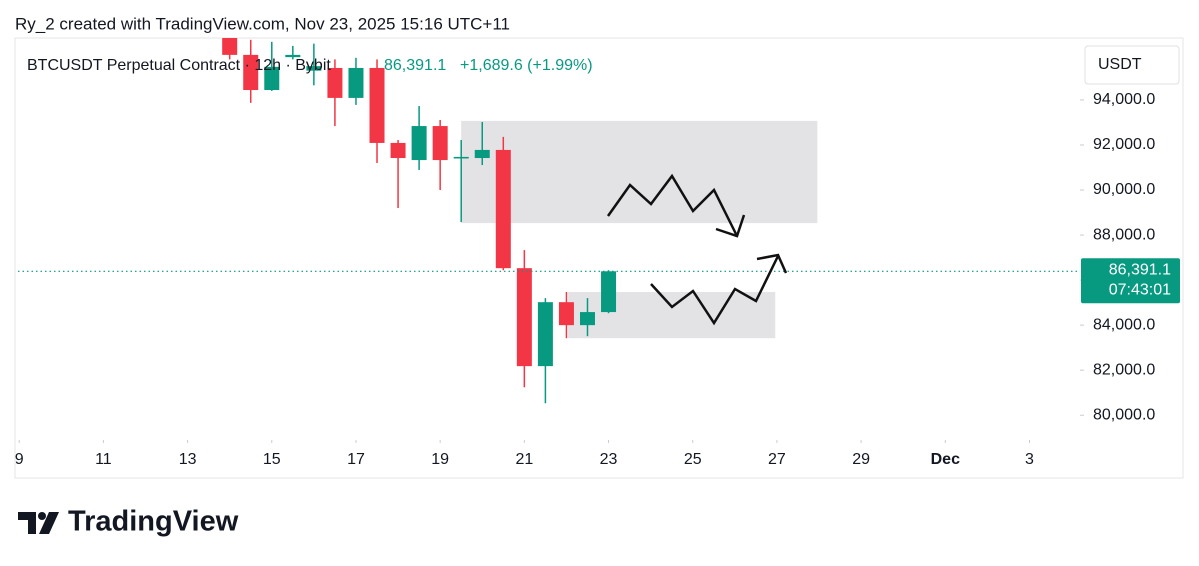  Describe the element at coordinates (415, 65) in the screenshot. I see `legend-price: 86,391.1` at that location.